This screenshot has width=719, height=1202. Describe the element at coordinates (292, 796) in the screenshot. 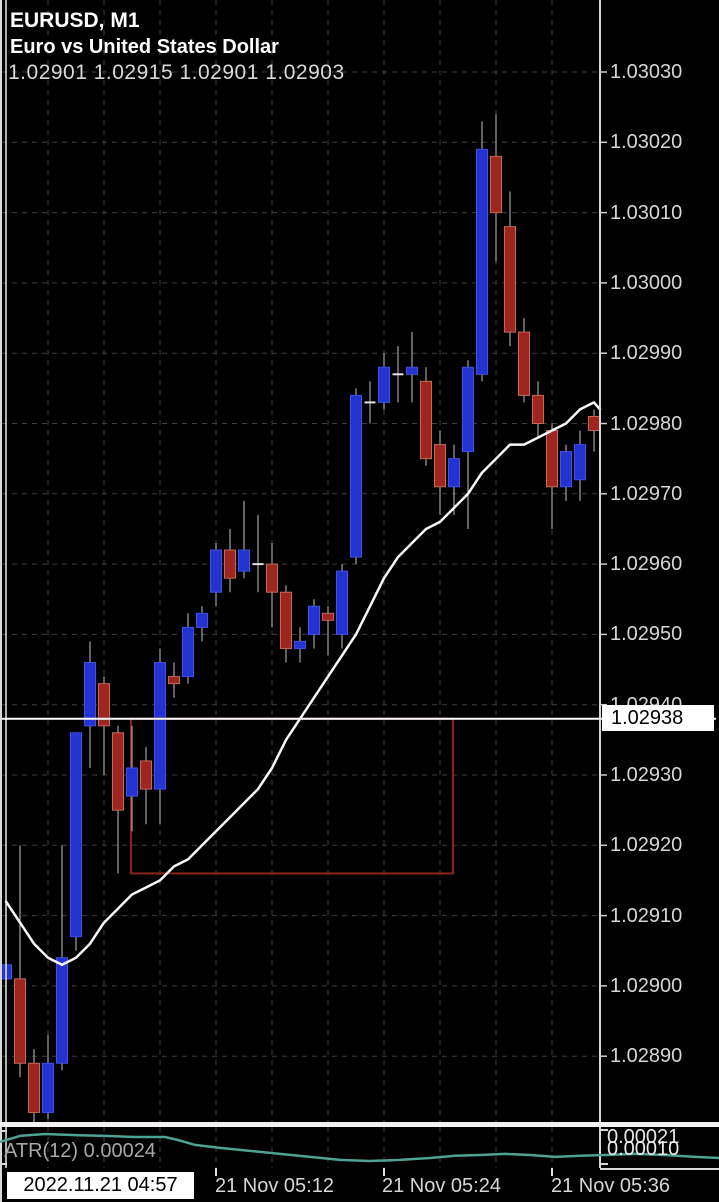

I see `drawing-rectangle-object` at that location.